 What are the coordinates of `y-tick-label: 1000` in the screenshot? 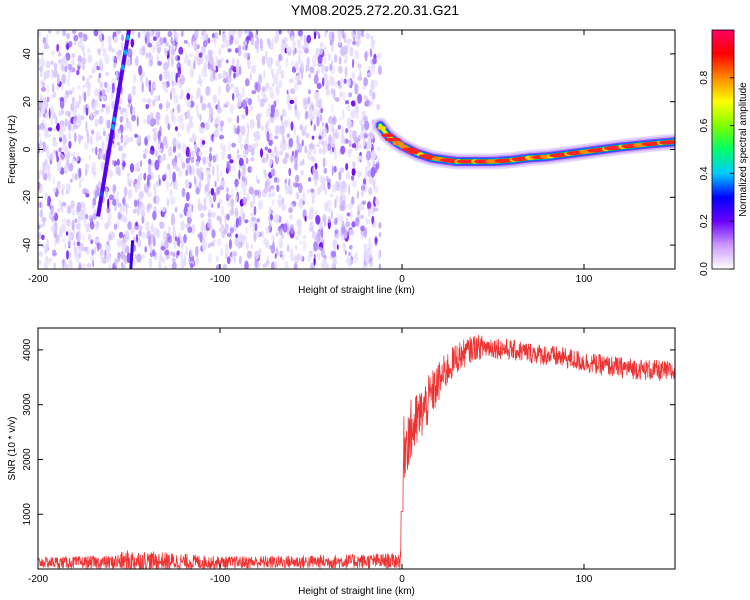 It's located at (27, 514).